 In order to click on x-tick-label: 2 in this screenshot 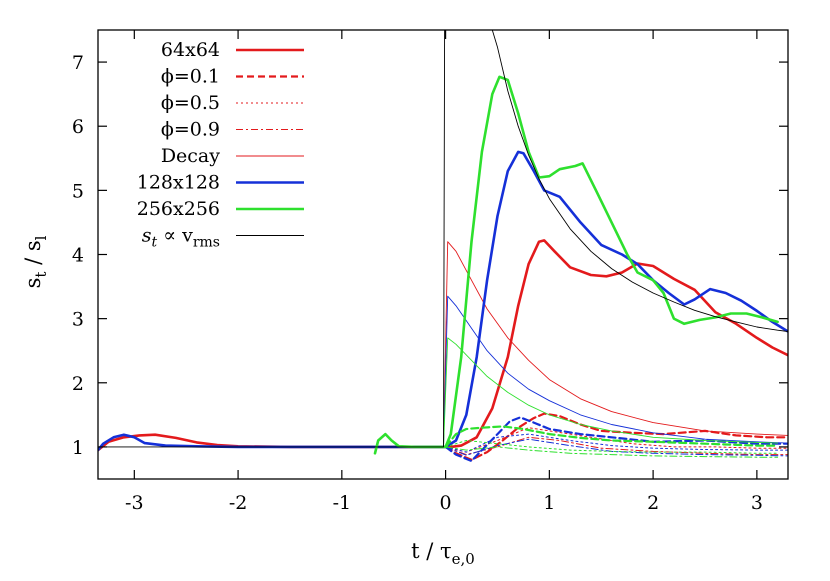, I will do `click(653, 503)`.